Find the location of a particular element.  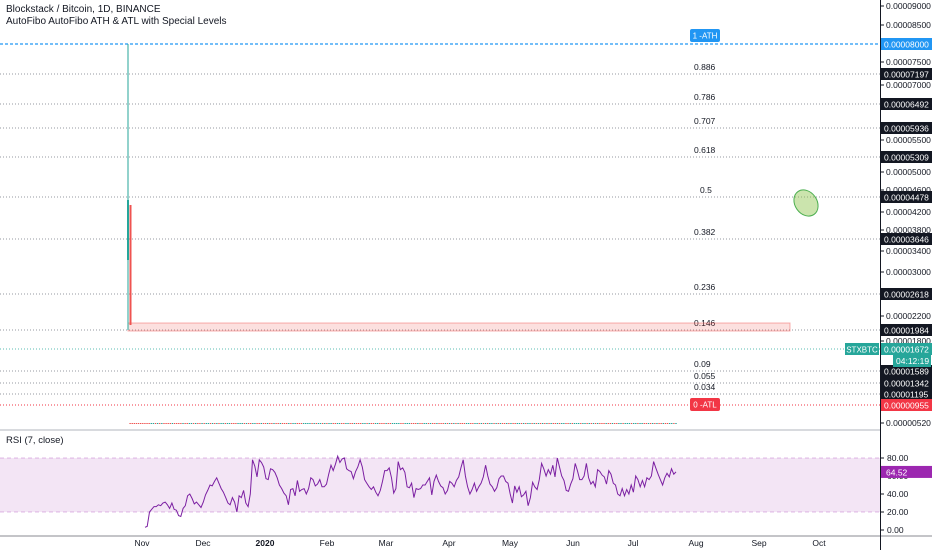

fib-price-label: 0.00001589 is located at coordinates (906, 372).